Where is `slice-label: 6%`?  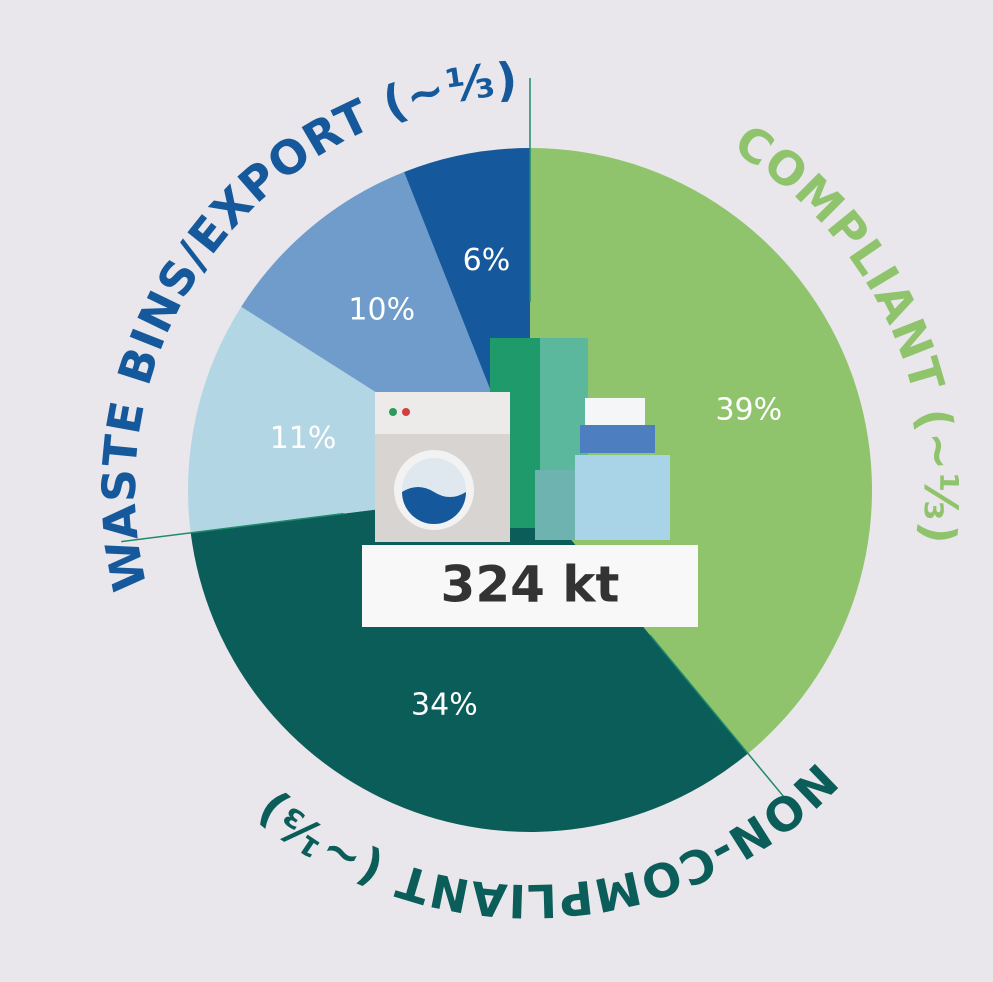
slice-label: 6% is located at coordinates (487, 260).